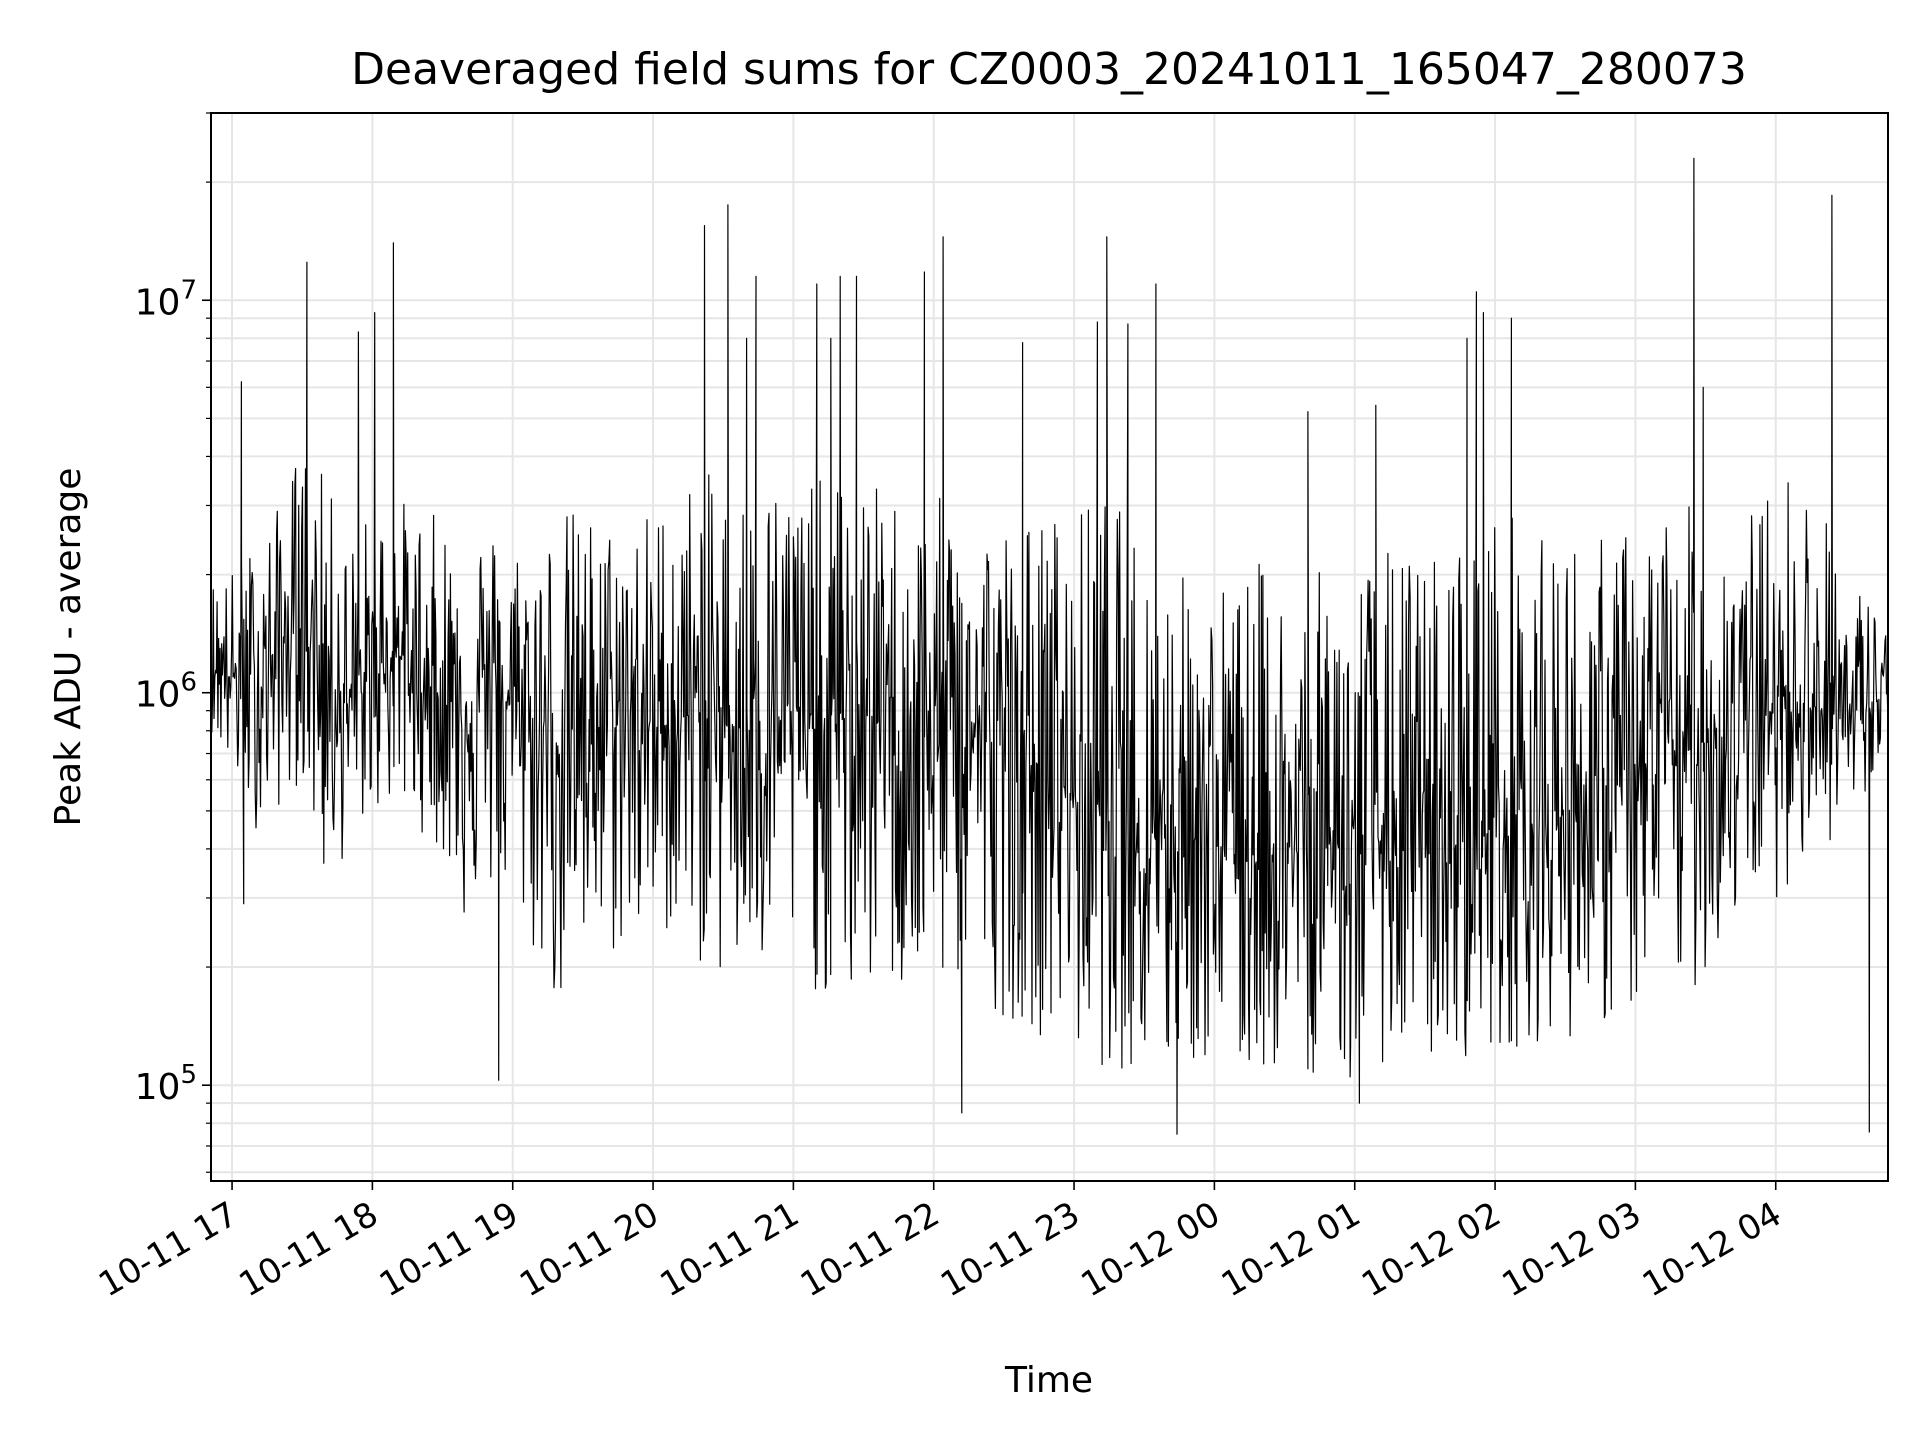  What do you see at coordinates (308, 1249) in the screenshot?
I see `x-tick-label: 10-11 18` at bounding box center [308, 1249].